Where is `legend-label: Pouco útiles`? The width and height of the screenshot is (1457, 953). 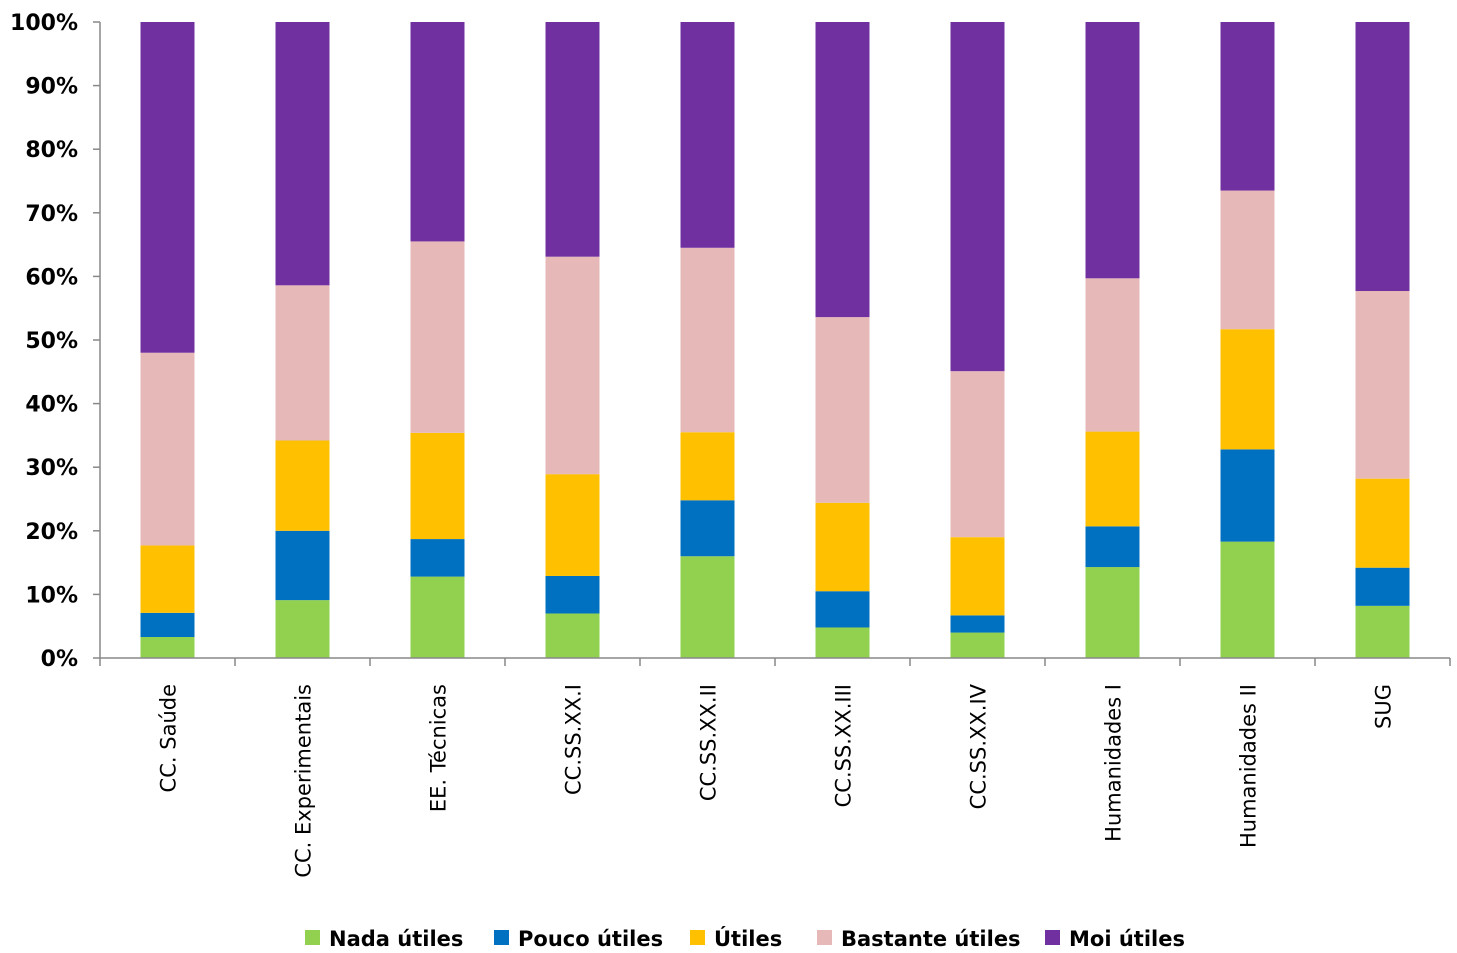 legend-label: Pouco útiles is located at coordinates (590, 939).